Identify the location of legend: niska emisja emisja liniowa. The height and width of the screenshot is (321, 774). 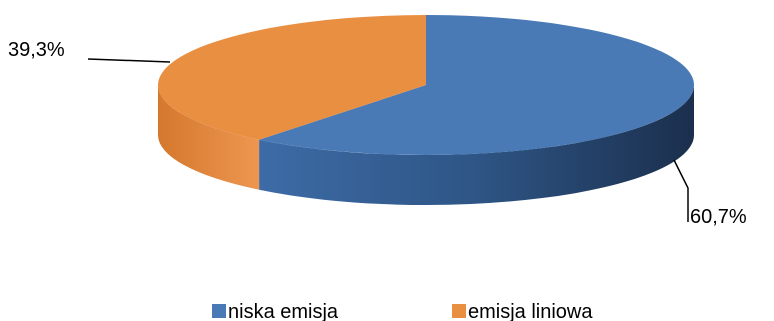
(402, 311).